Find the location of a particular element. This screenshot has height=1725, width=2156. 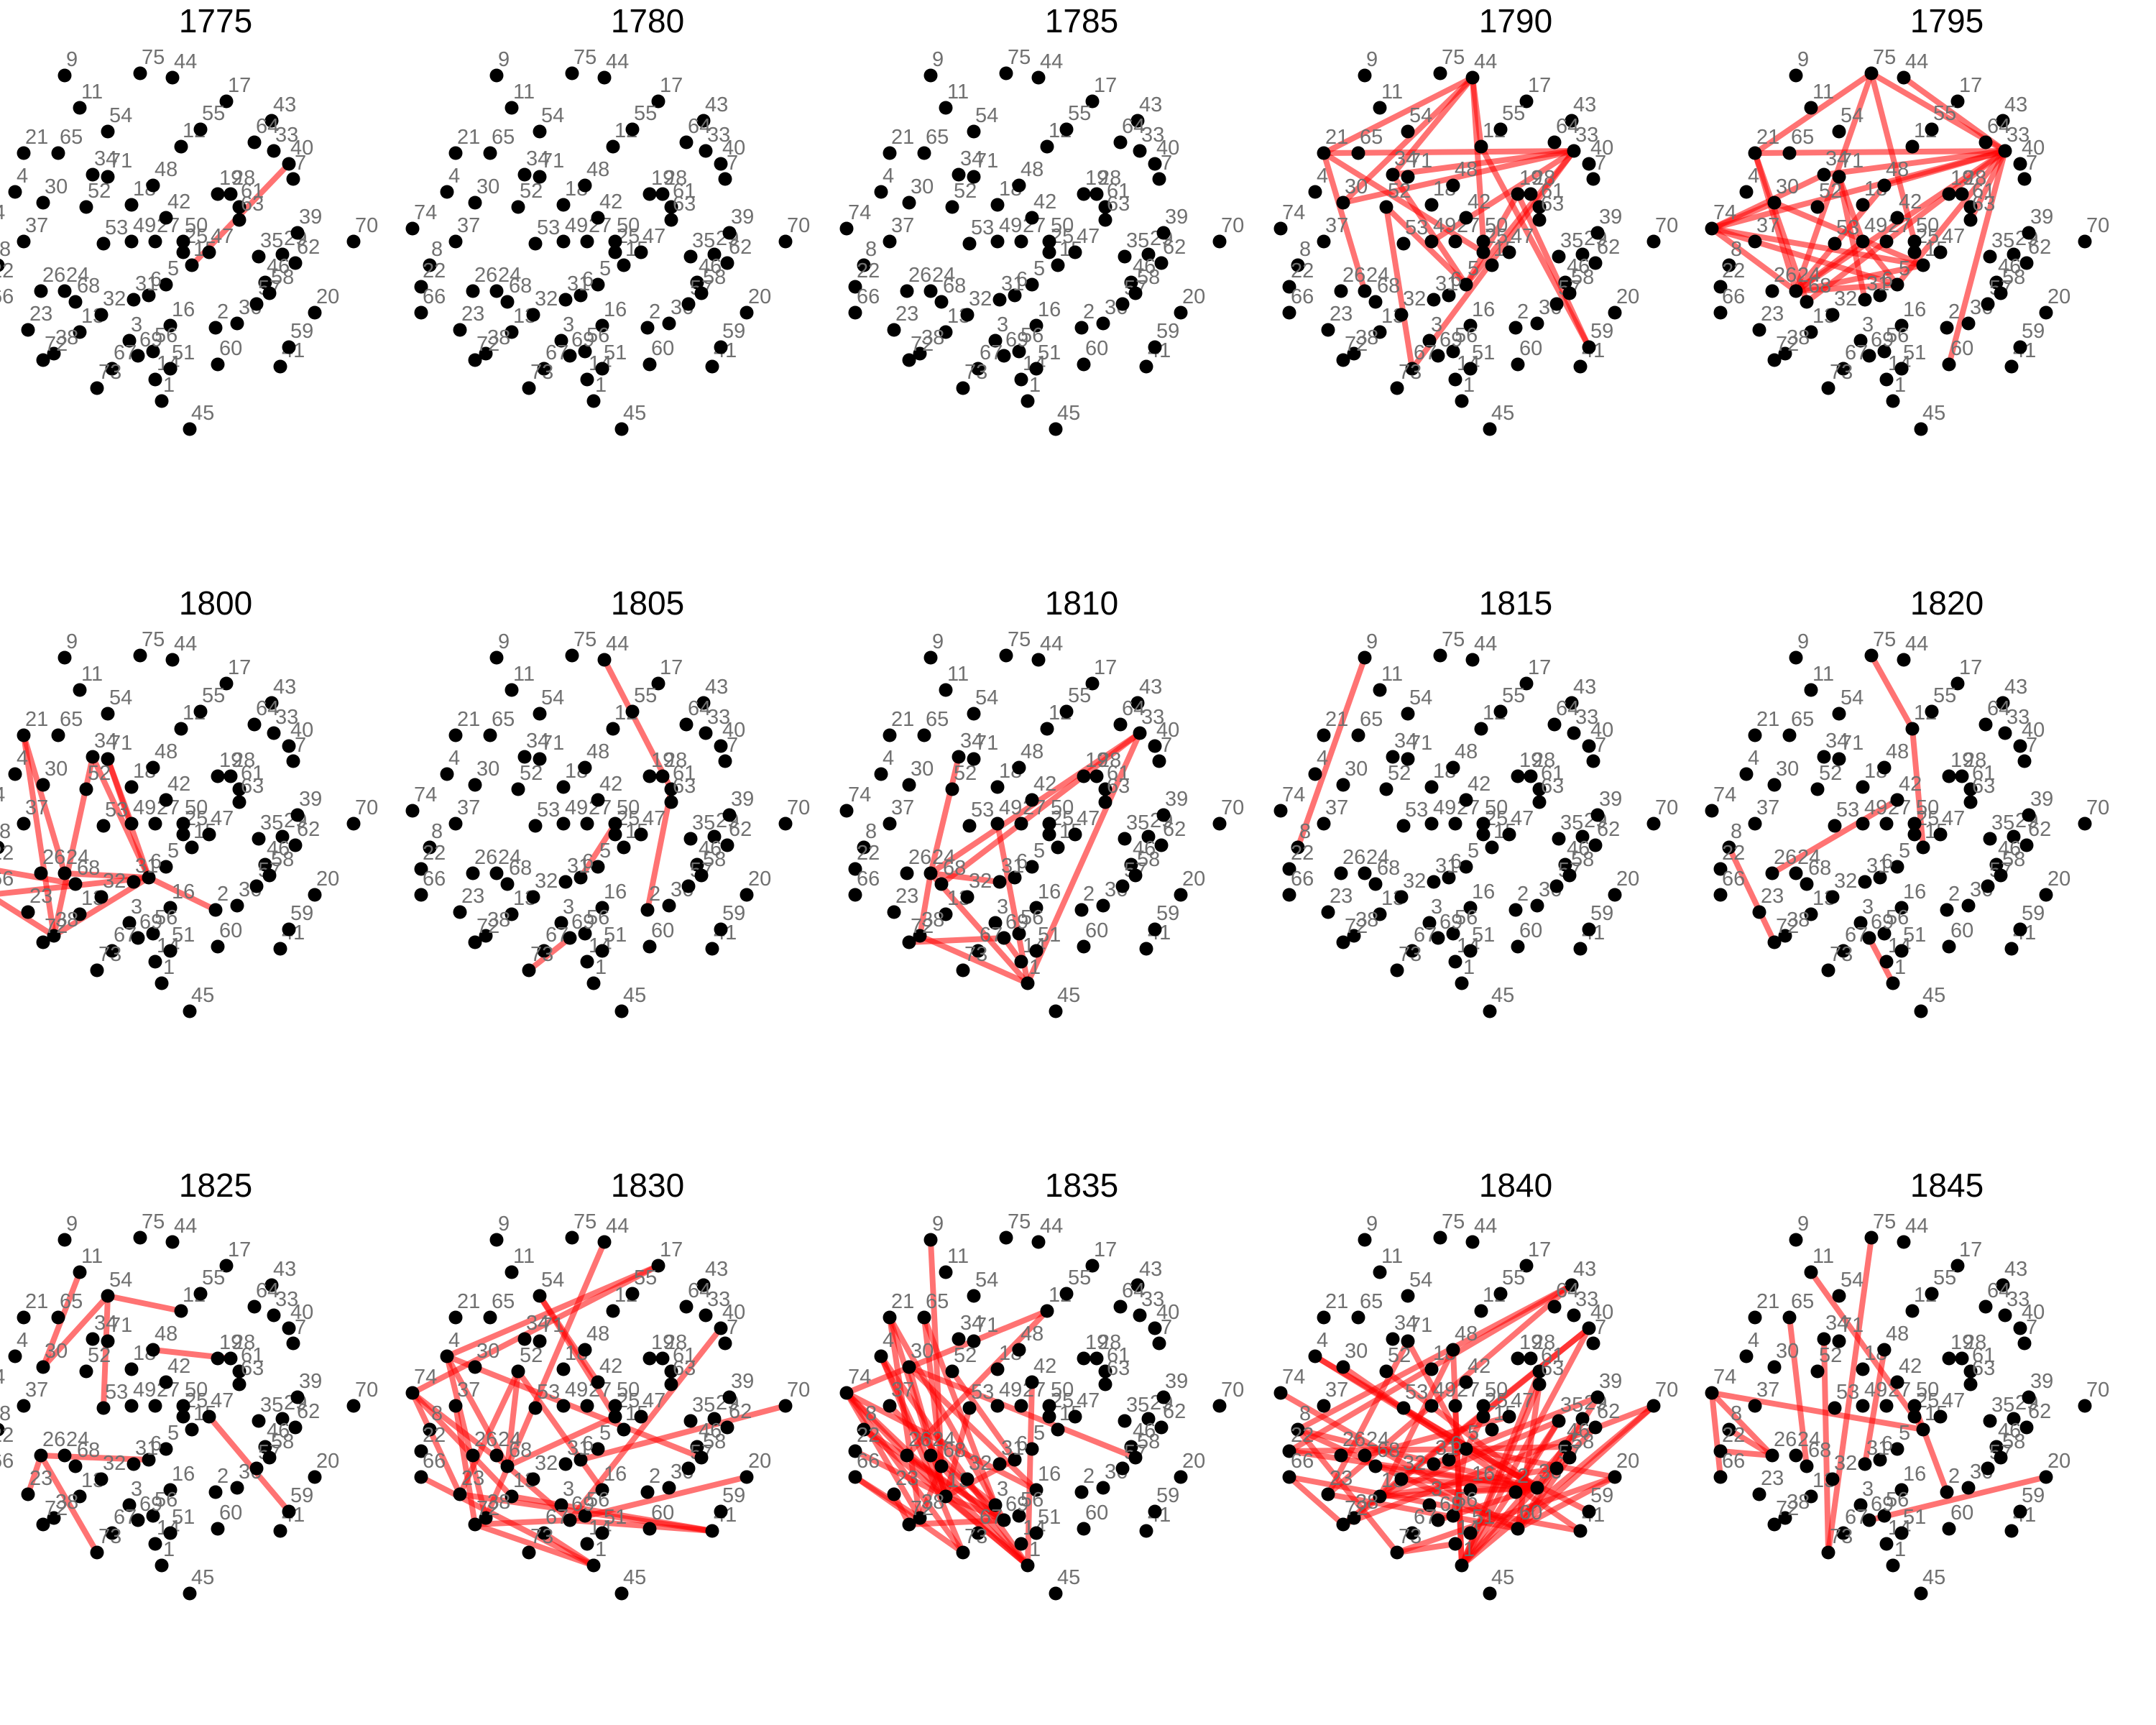

node-label-2: 2 is located at coordinates (1523, 894).